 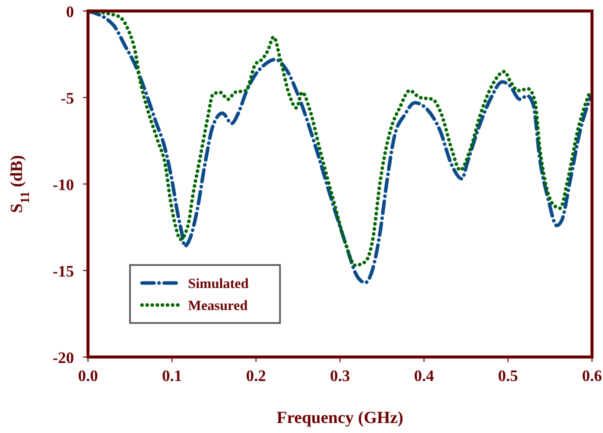 I want to click on x-axis-title: Frequency (GHz), so click(x=340, y=417).